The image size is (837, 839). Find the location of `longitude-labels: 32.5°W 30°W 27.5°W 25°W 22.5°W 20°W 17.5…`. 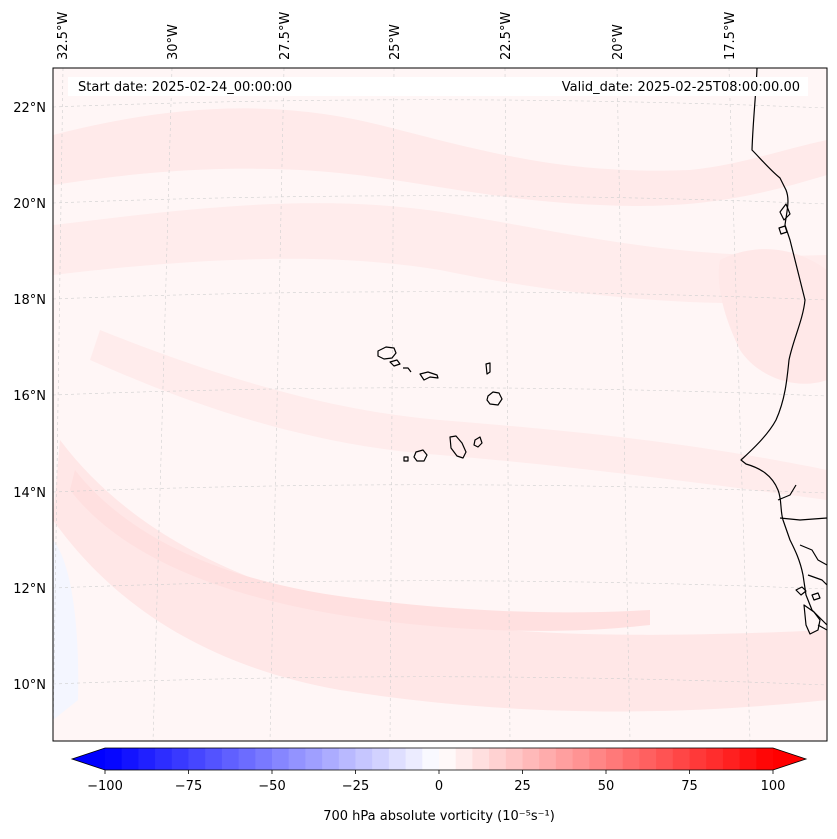

longitude-labels: 32.5°W 30°W 27.5°W 25°W 22.5°W 20°W 17.5… is located at coordinates (397, 36).